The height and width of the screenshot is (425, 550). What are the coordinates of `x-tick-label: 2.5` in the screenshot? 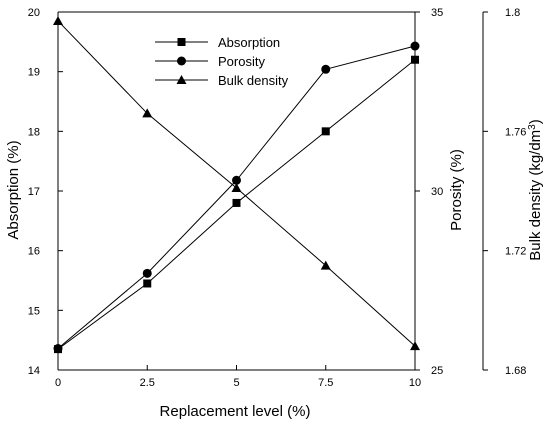 It's located at (147, 383).